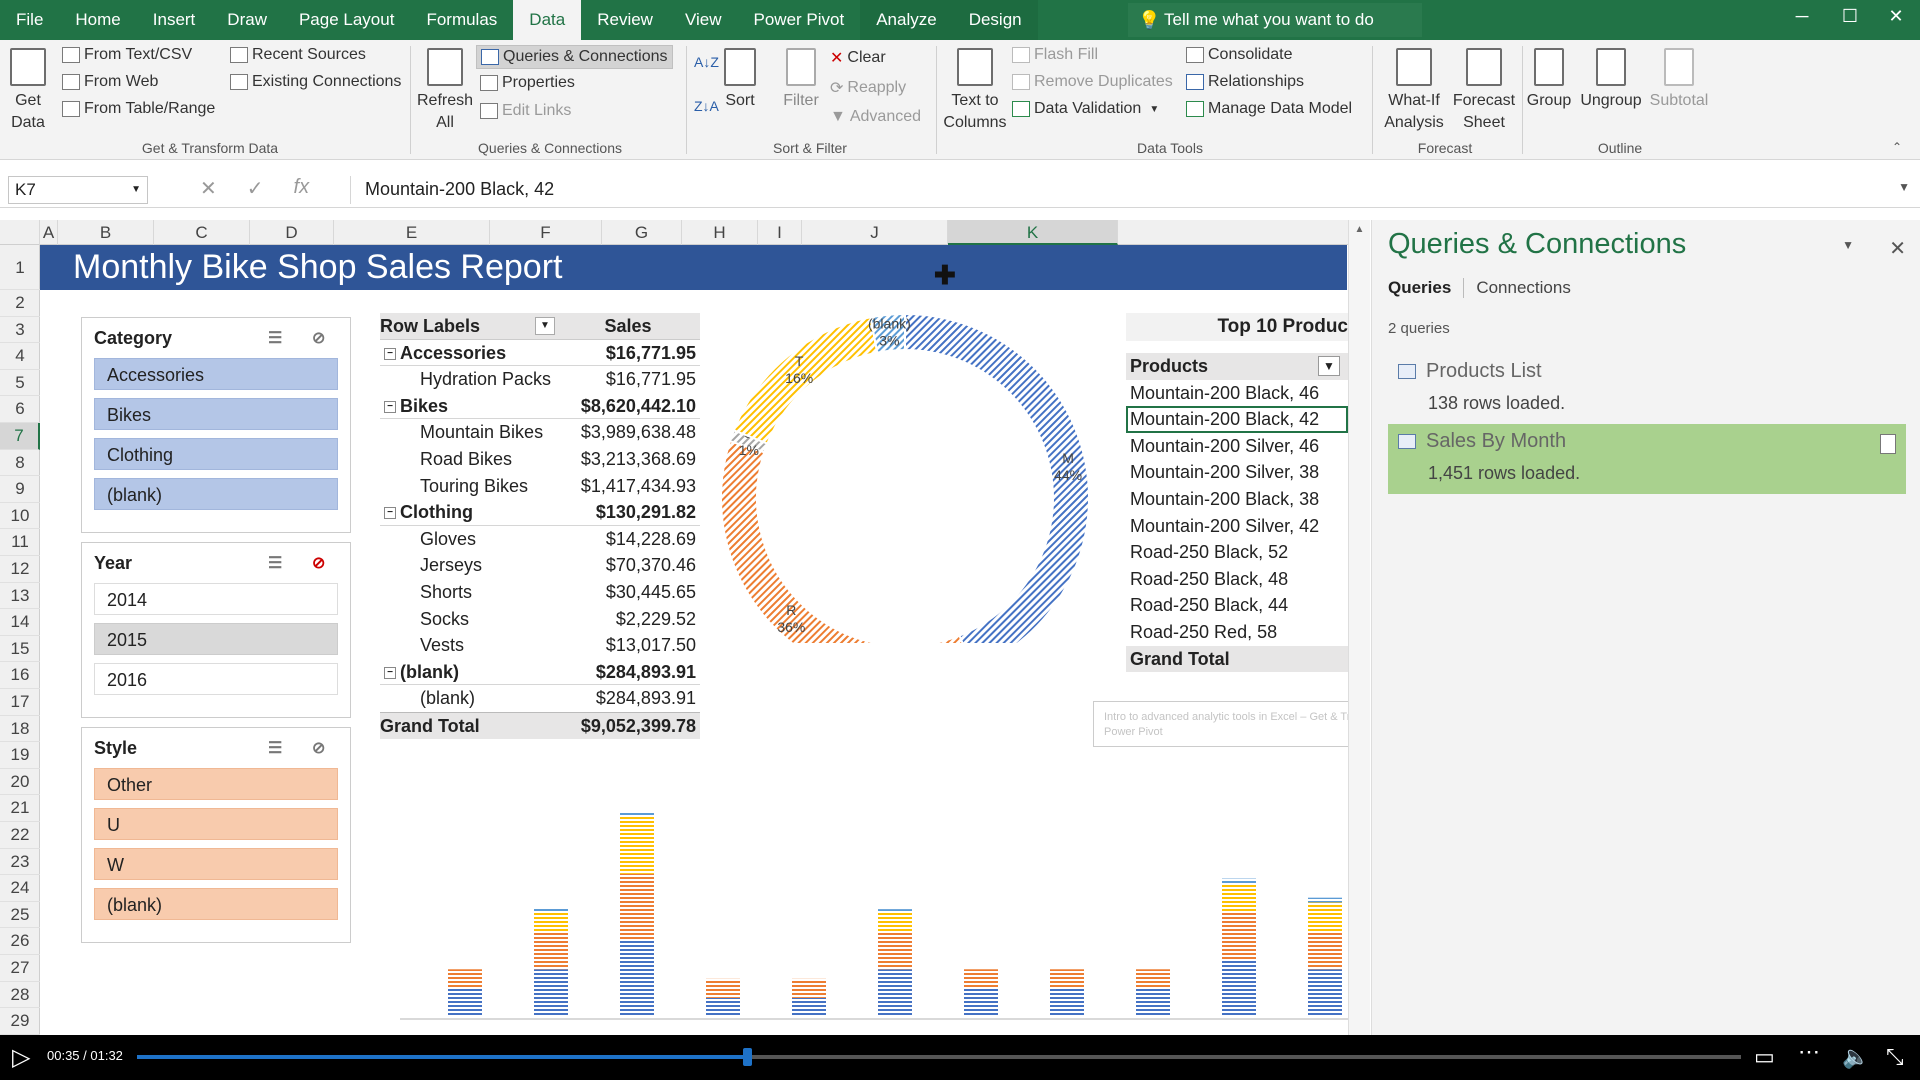 This screenshot has width=1920, height=1080. I want to click on reapply-button: ⟳ Reapply, so click(868, 88).